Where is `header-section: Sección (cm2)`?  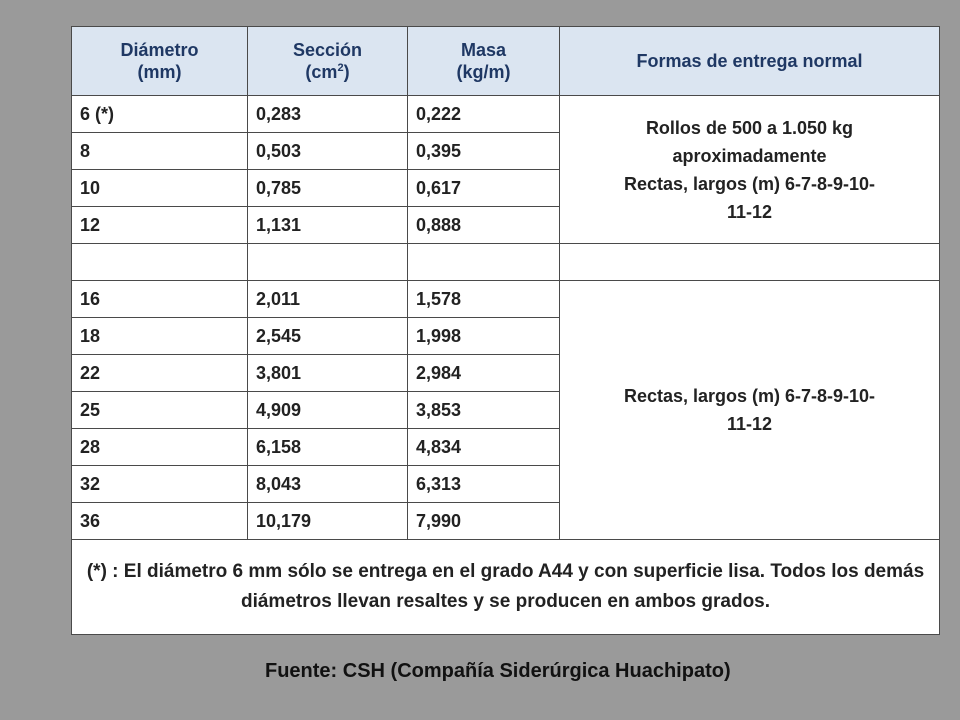 header-section: Sección (cm2) is located at coordinates (327, 61).